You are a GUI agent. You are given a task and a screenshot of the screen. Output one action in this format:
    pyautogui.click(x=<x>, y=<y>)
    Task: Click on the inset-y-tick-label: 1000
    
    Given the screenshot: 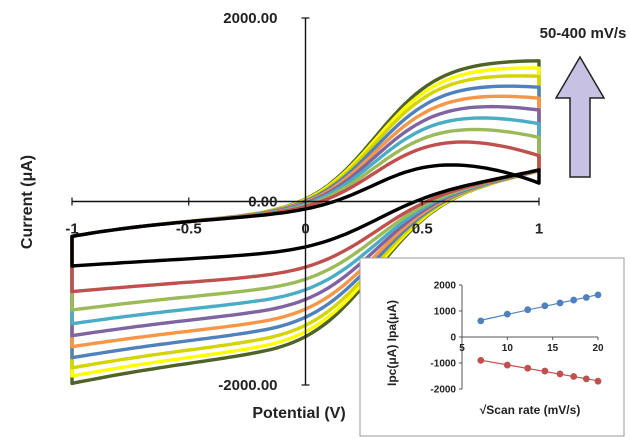 What is the action you would take?
    pyautogui.click(x=445, y=312)
    